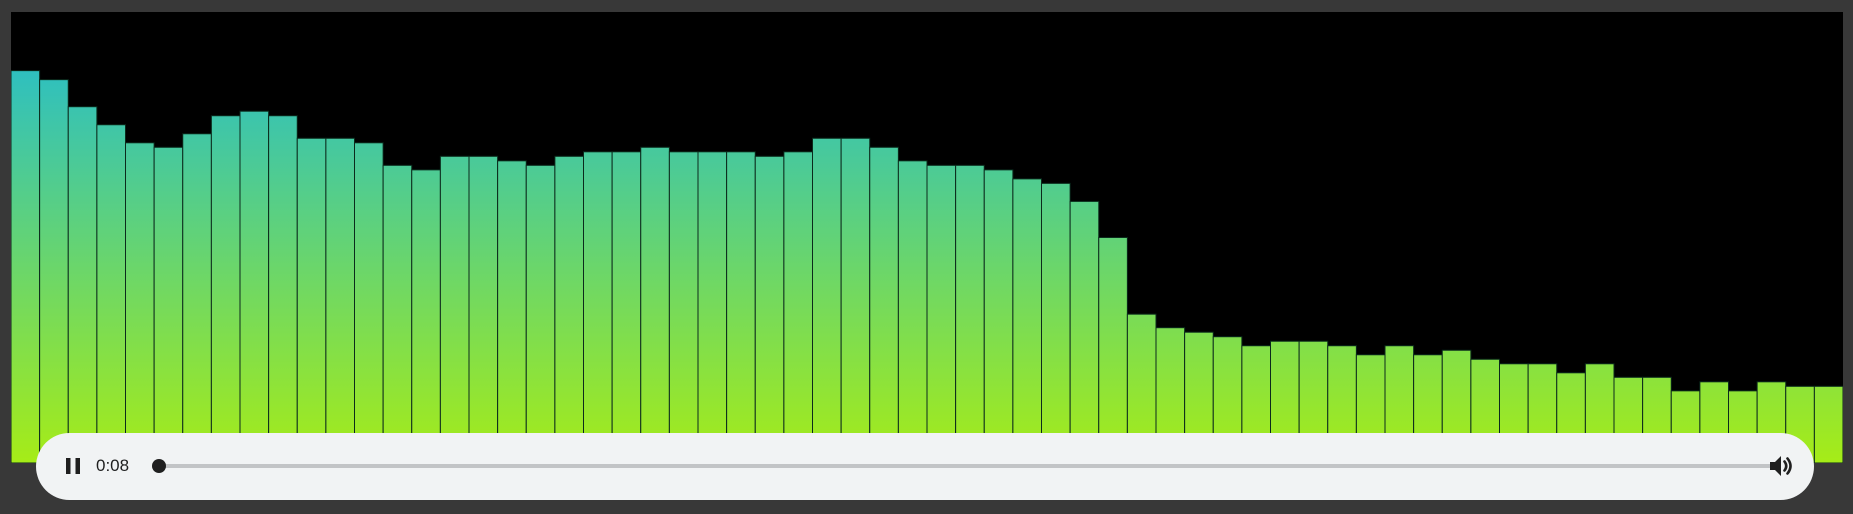  I want to click on pause-icon, so click(73, 466).